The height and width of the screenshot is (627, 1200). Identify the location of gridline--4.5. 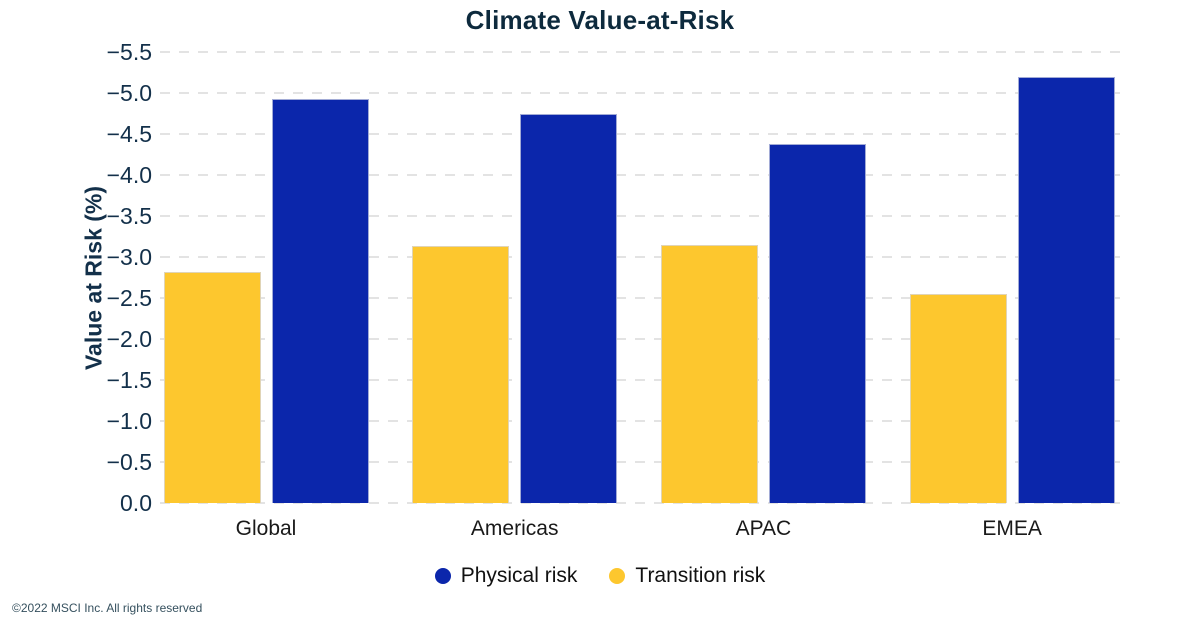
(642, 134).